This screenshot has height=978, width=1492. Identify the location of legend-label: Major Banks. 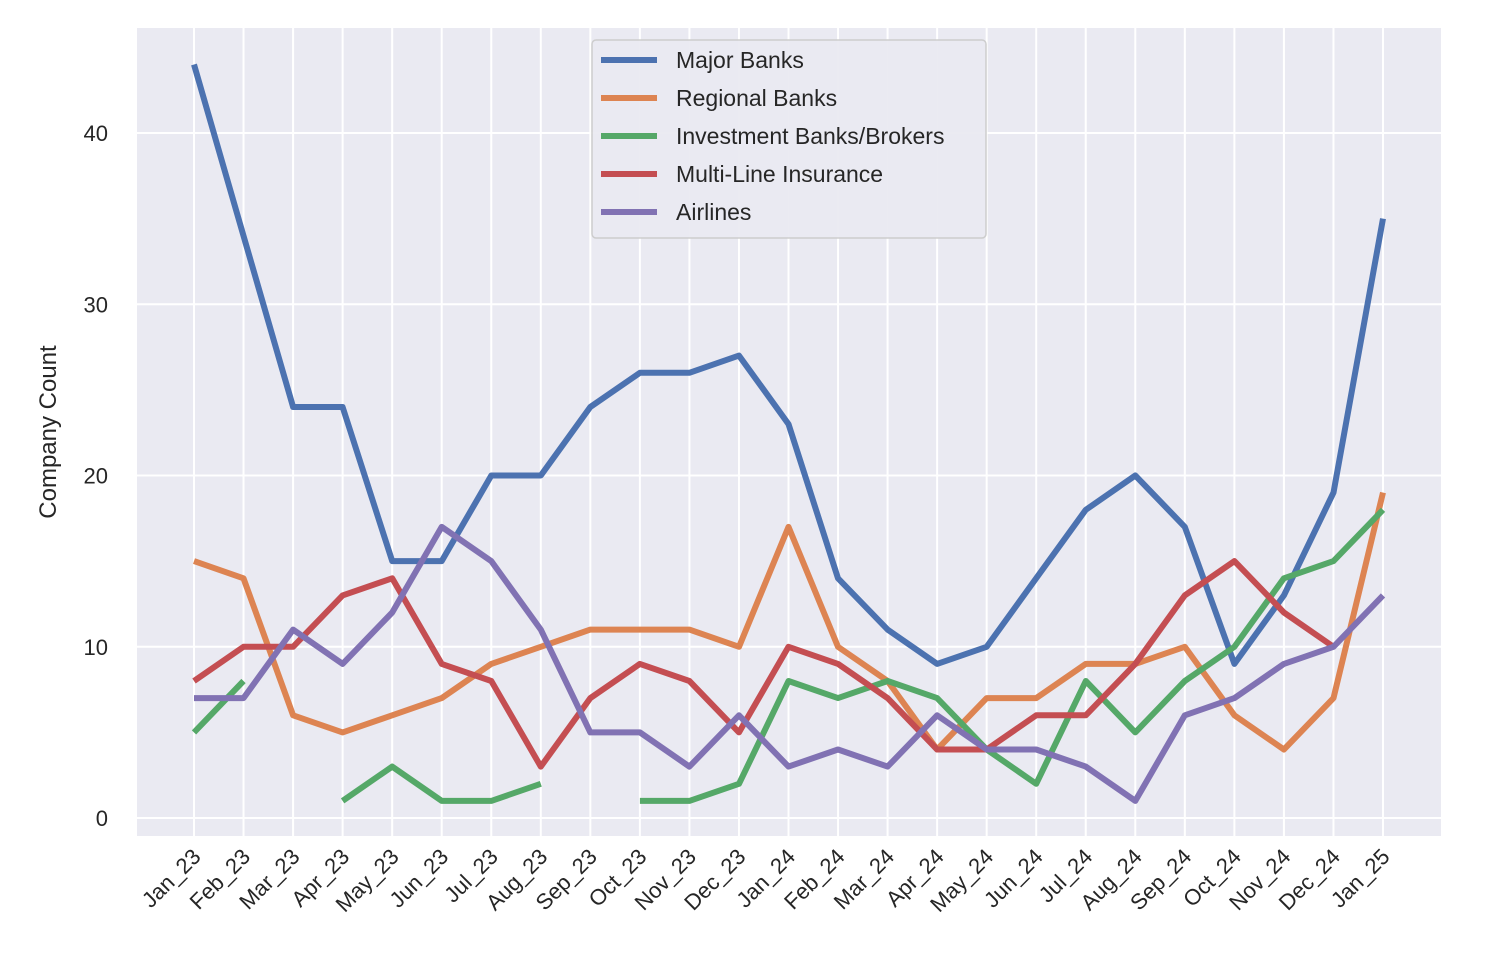
(740, 60).